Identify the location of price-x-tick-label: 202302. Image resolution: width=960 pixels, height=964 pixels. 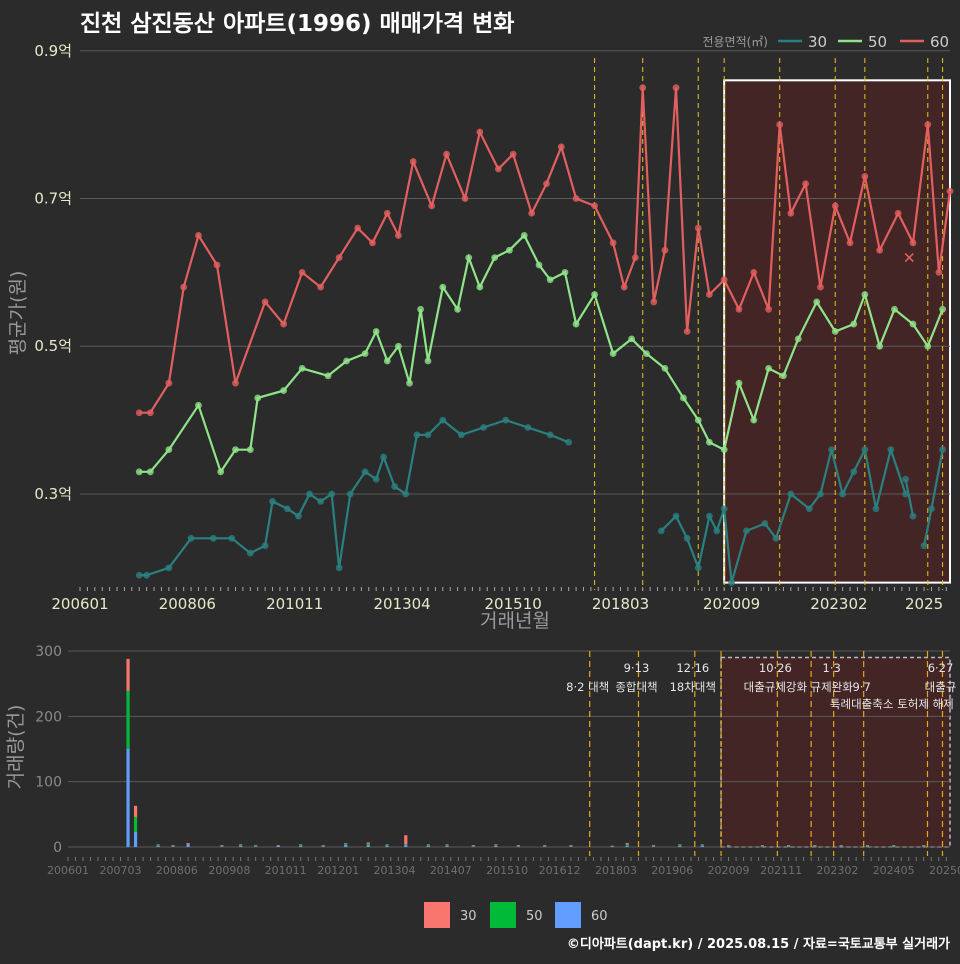
(838, 604).